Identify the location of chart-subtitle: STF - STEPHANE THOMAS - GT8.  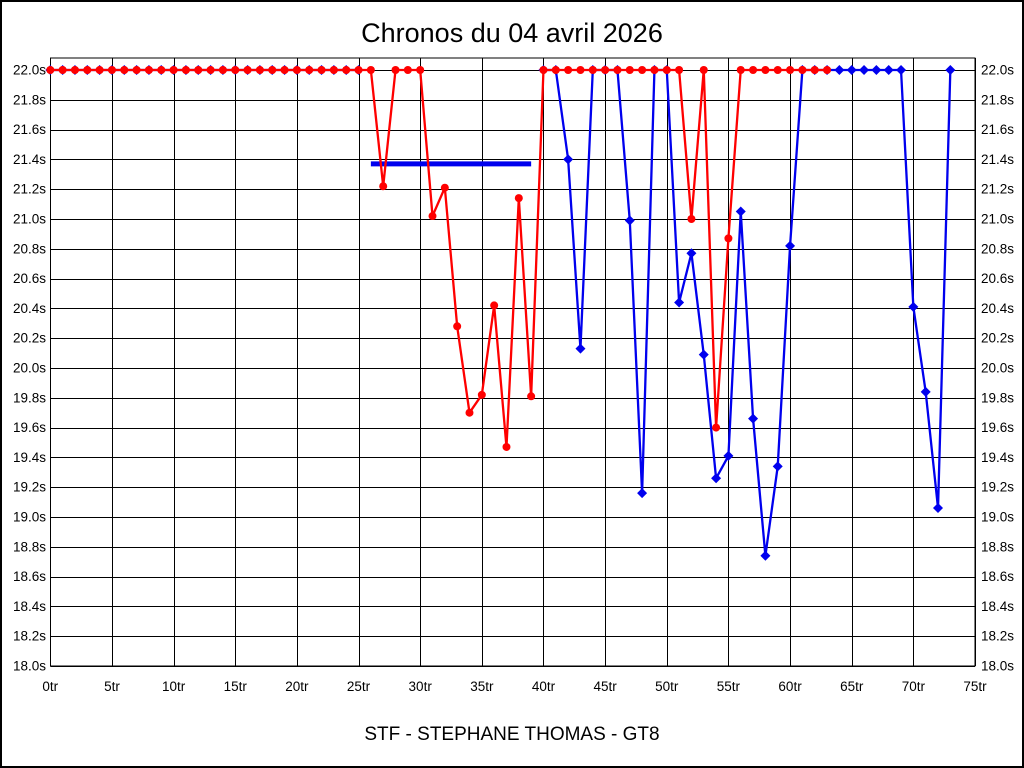
(512, 734).